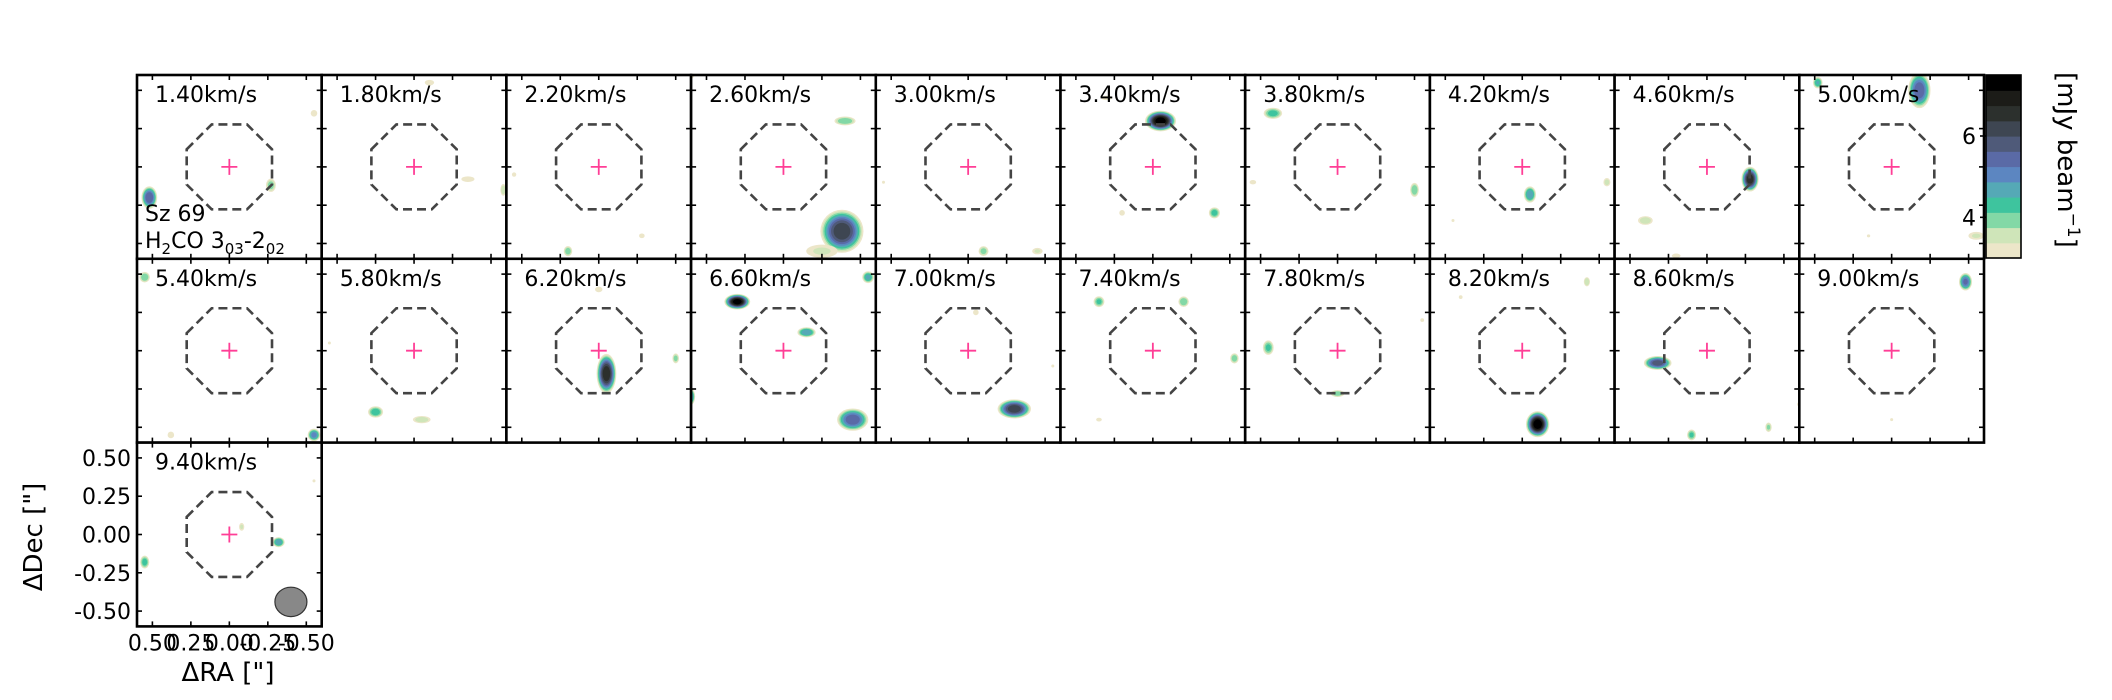 The height and width of the screenshot is (700, 2112). What do you see at coordinates (229, 643) in the screenshot?
I see `x-tick-label: 0.00` at bounding box center [229, 643].